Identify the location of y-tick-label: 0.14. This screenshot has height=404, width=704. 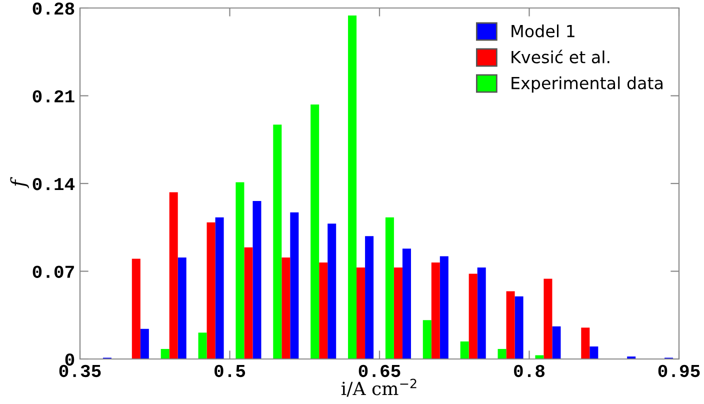
(53, 184).